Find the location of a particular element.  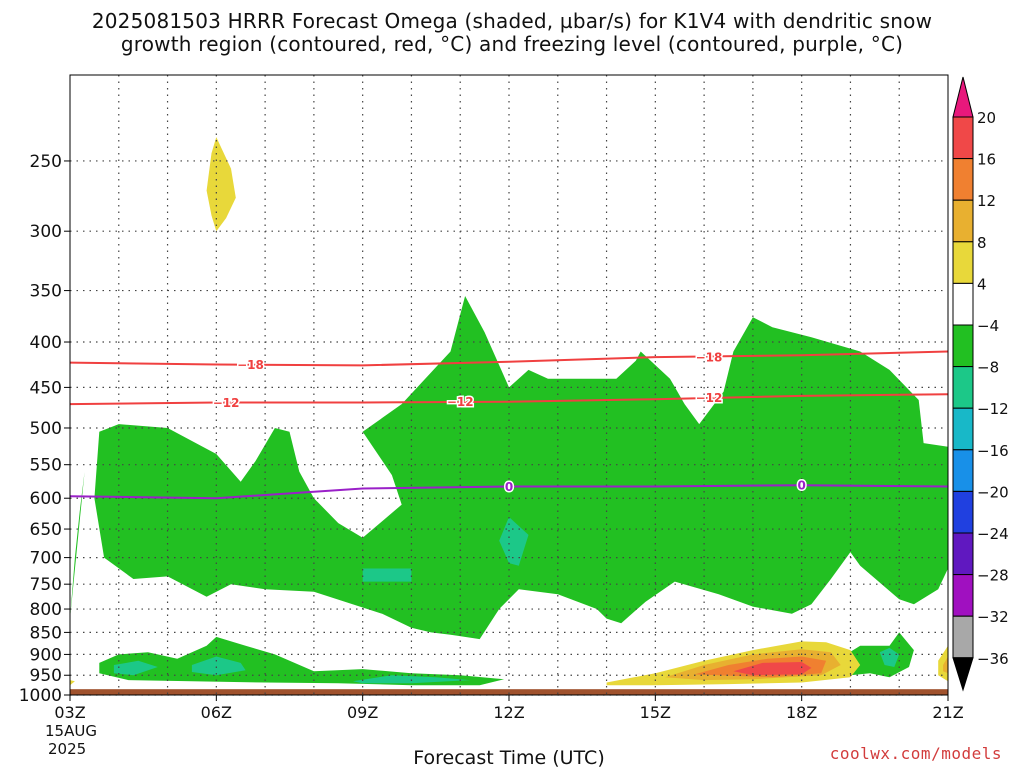

x-tick-label-5: 18Z is located at coordinates (801, 712).